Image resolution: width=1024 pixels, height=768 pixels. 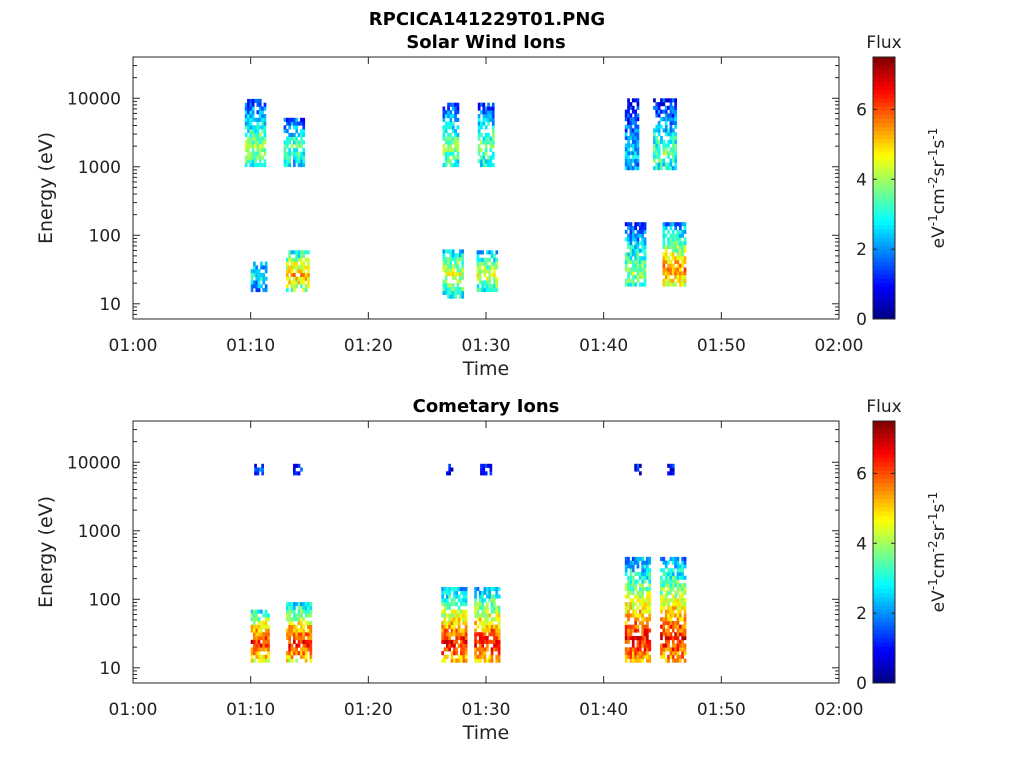 I want to click on x-tick-label: 02:00, so click(x=839, y=346).